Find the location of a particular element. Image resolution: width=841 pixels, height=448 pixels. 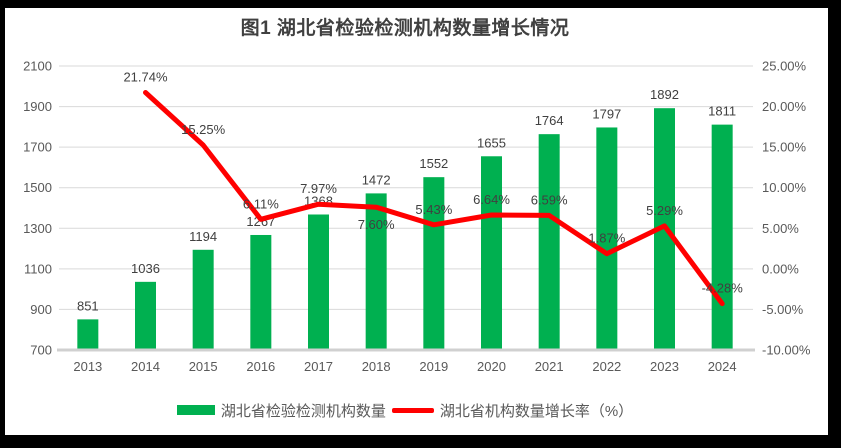

x-axis-label-2013: 2013 is located at coordinates (87, 366).